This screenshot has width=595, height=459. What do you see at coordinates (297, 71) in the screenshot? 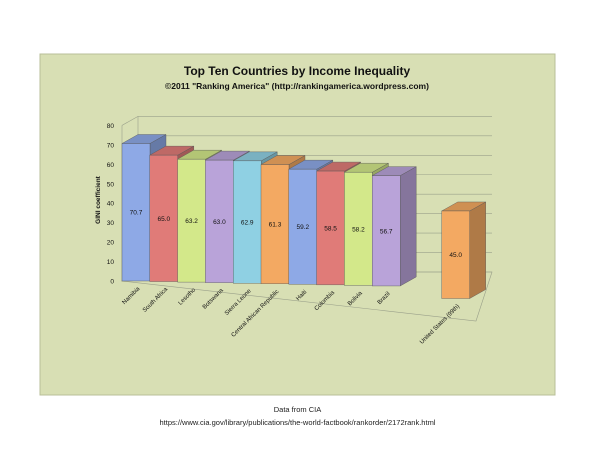
I see `chart-title: Top Ten Countries by Income Inequality` at bounding box center [297, 71].